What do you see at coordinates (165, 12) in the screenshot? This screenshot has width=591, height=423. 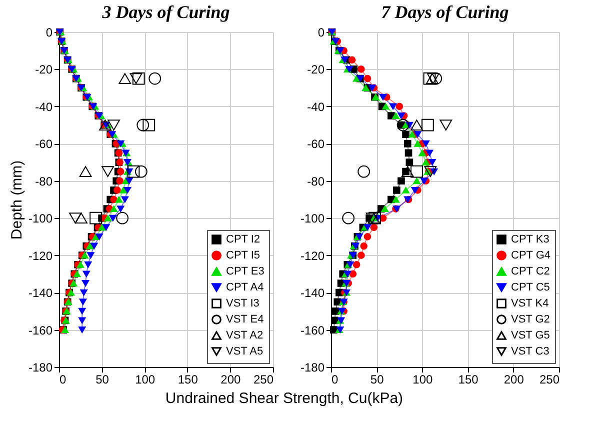 I see `chart-title: 3 Days of Curing` at bounding box center [165, 12].